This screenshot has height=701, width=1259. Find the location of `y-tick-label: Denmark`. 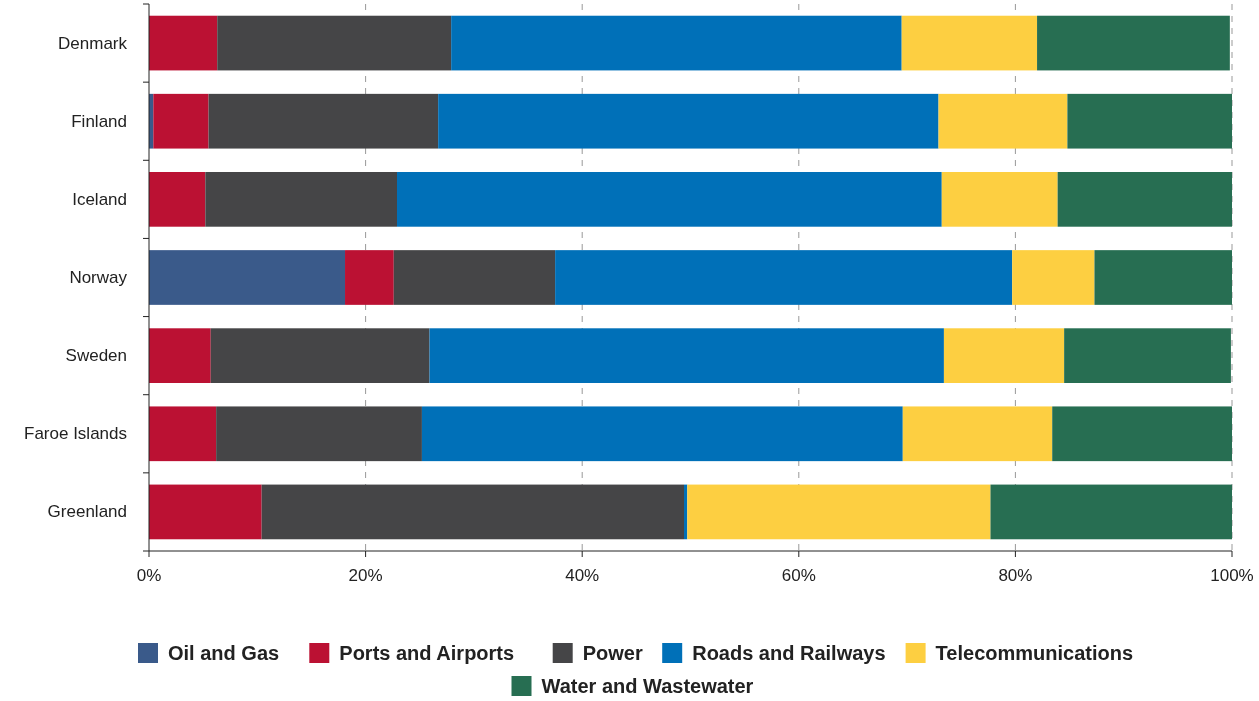

y-tick-label: Denmark is located at coordinates (93, 43).